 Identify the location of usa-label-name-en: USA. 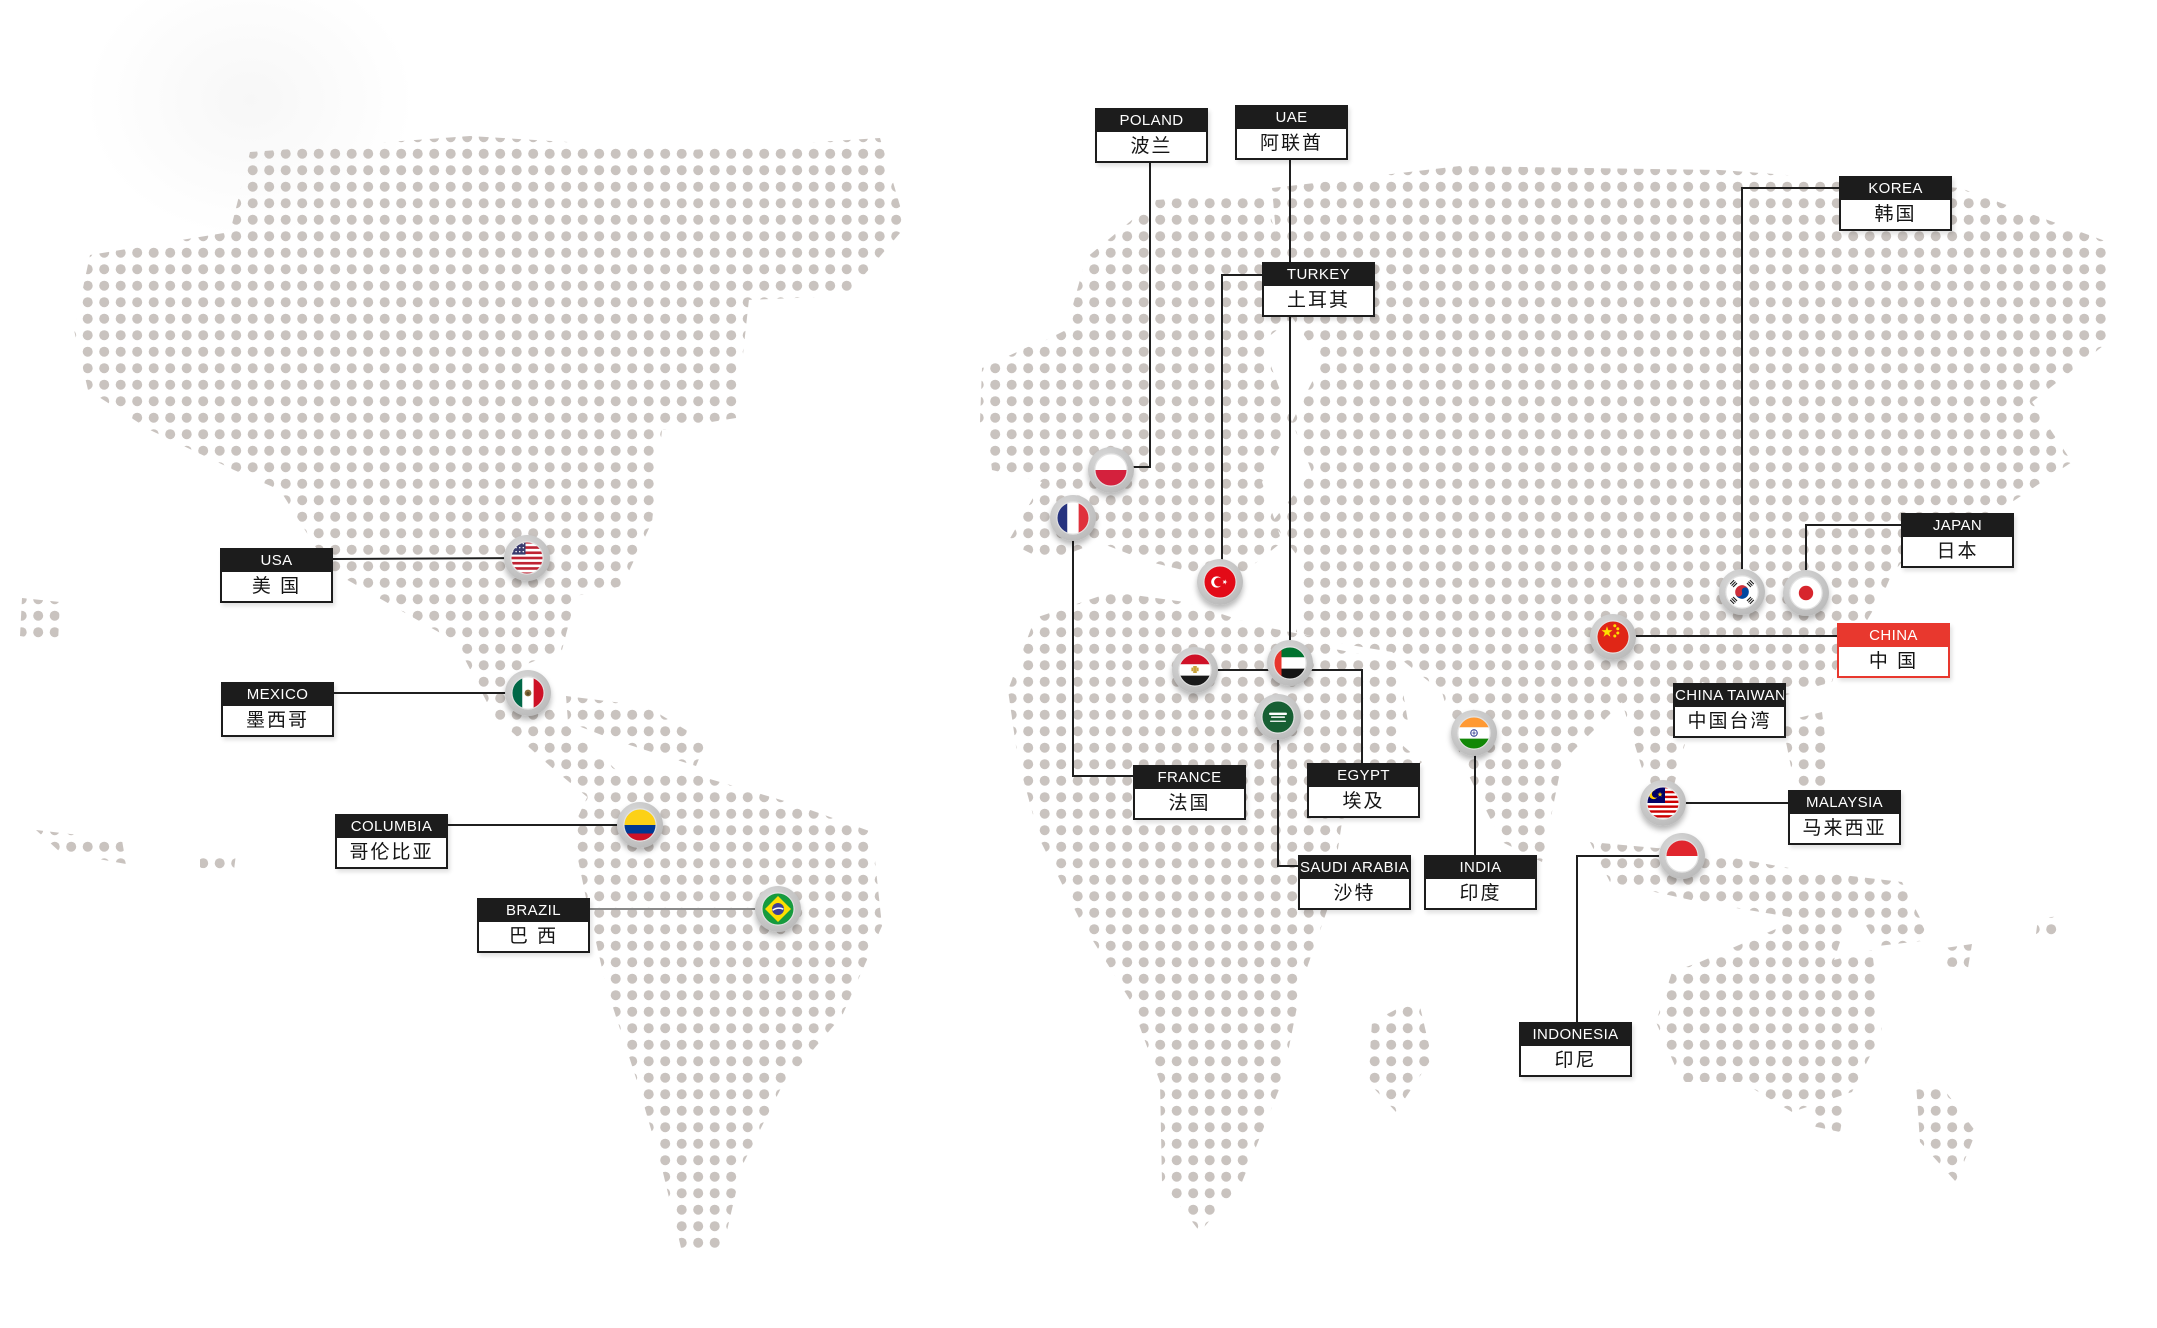
(276, 561).